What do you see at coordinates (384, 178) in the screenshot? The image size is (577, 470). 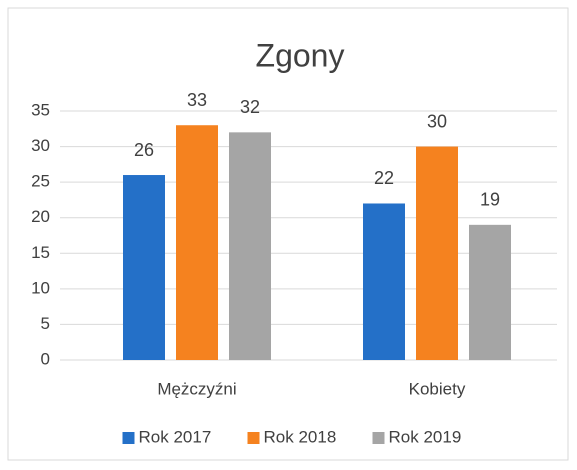 I see `data-label: 22` at bounding box center [384, 178].